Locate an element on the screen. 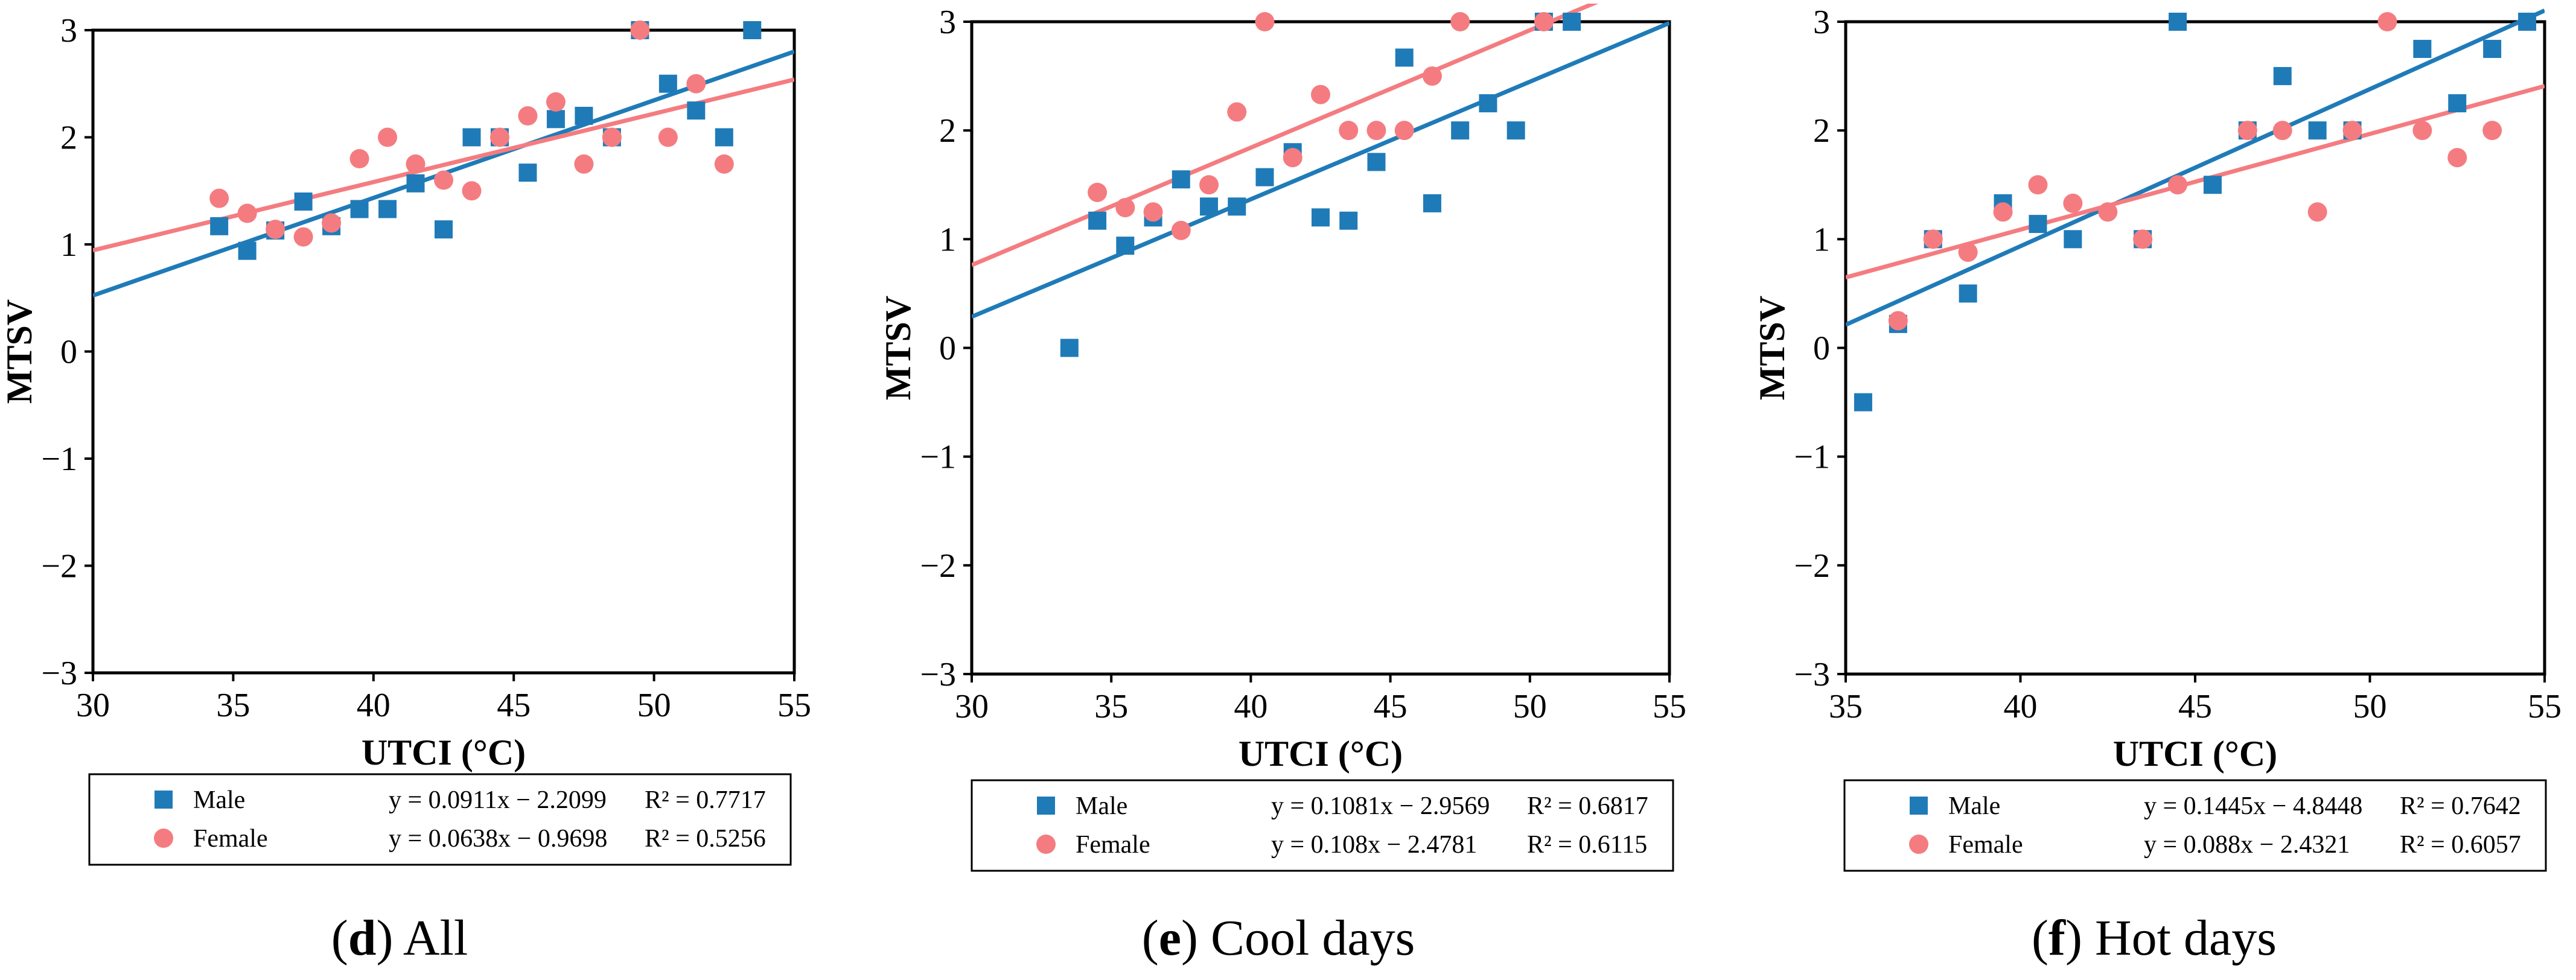  legend-marker-male is located at coordinates (164, 800).